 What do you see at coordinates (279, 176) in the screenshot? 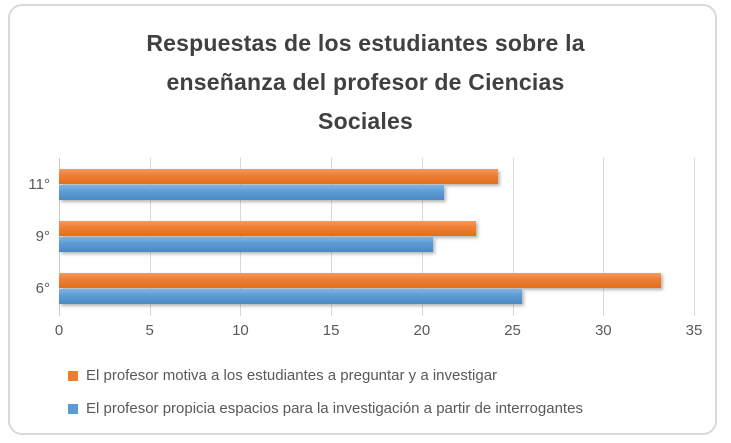
I see `bar-series0-11°` at bounding box center [279, 176].